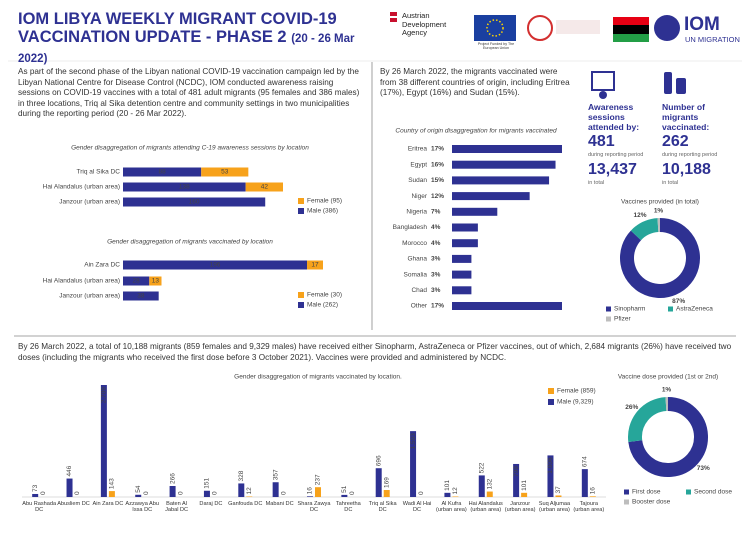  I want to click on value-label: 160, so click(194, 202).